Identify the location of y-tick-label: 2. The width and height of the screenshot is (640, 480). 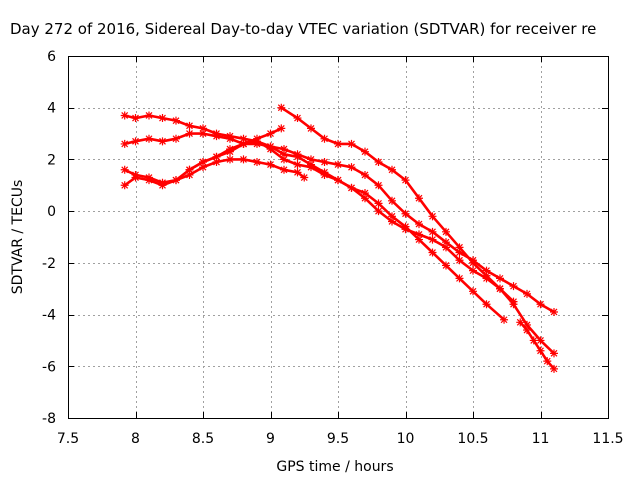
(51, 160).